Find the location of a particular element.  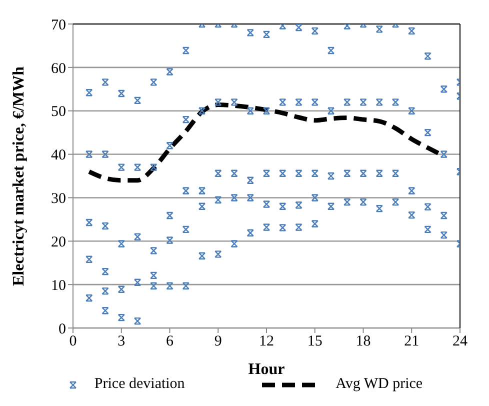

x-tick-label: 3 is located at coordinates (122, 342).